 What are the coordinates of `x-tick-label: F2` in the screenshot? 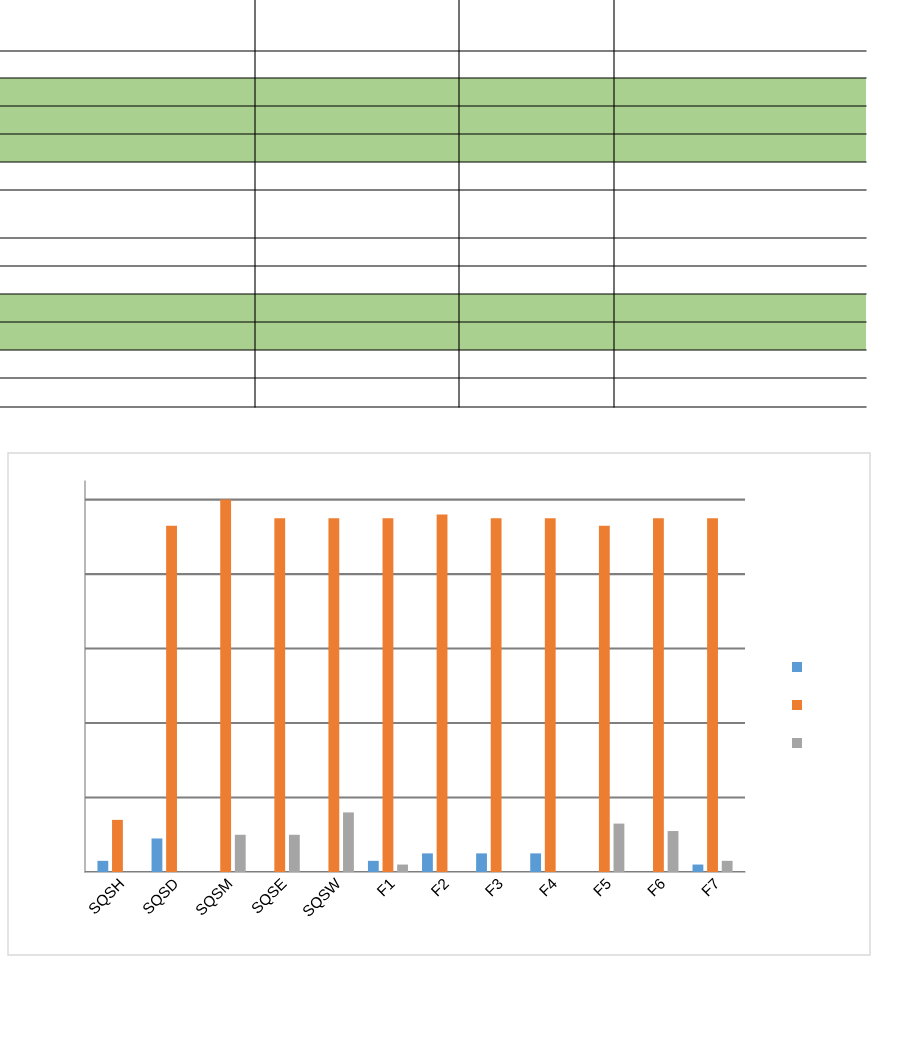 It's located at (440, 887).